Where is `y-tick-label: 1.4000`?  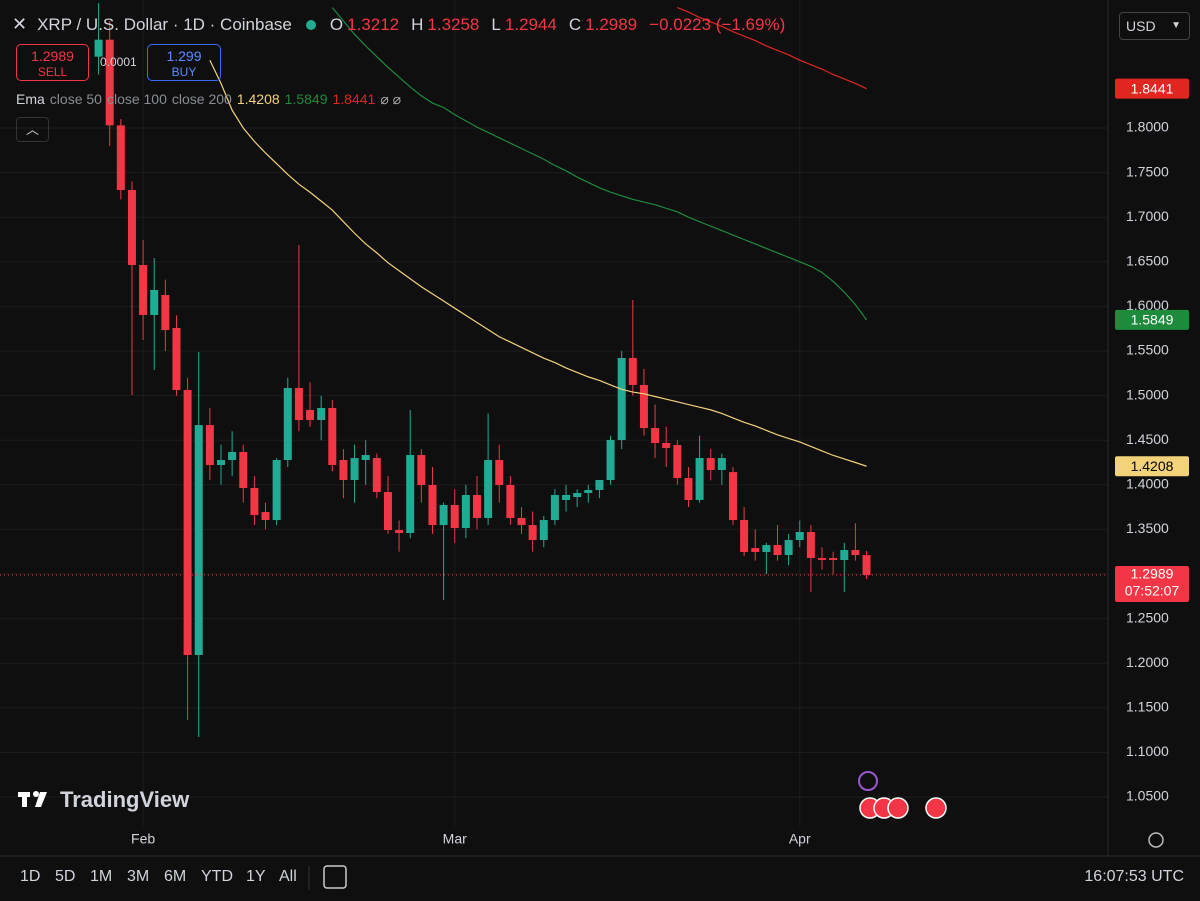
y-tick-label: 1.4000 is located at coordinates (1147, 484).